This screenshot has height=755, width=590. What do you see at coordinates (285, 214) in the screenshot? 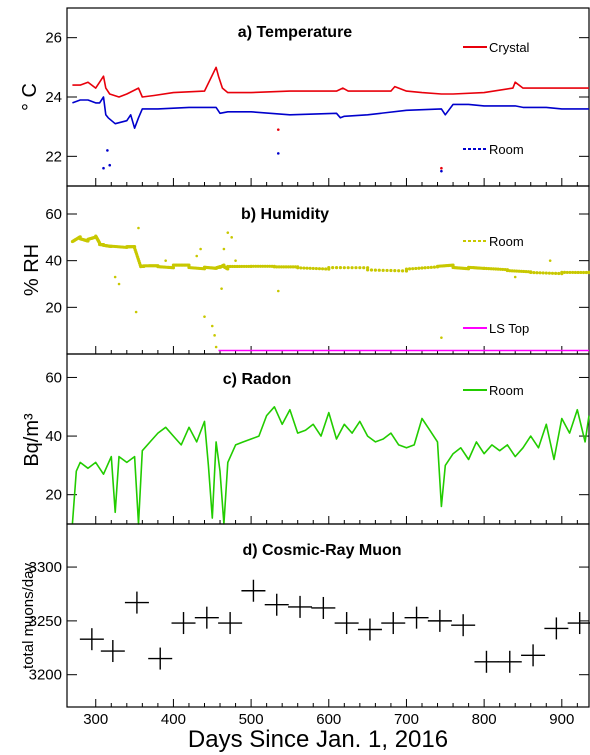
I see `panel-humidity-title: b) Humidity` at bounding box center [285, 214].